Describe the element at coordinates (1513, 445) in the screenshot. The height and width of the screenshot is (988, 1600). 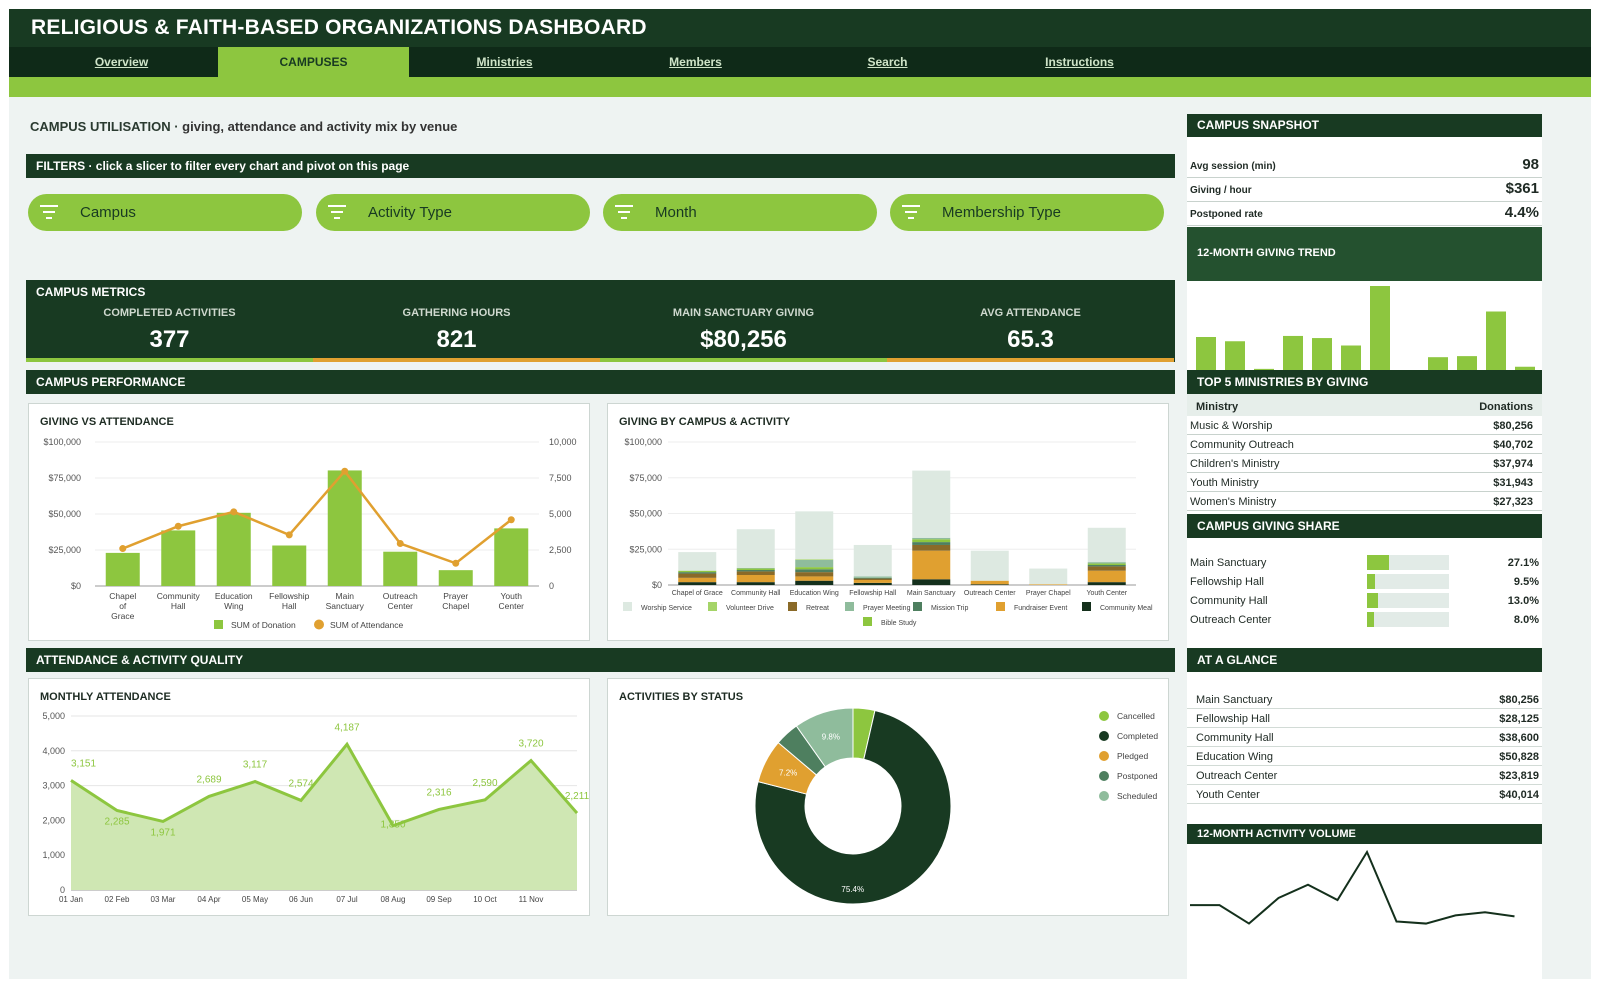
I see `top5-donation: $40,702` at that location.